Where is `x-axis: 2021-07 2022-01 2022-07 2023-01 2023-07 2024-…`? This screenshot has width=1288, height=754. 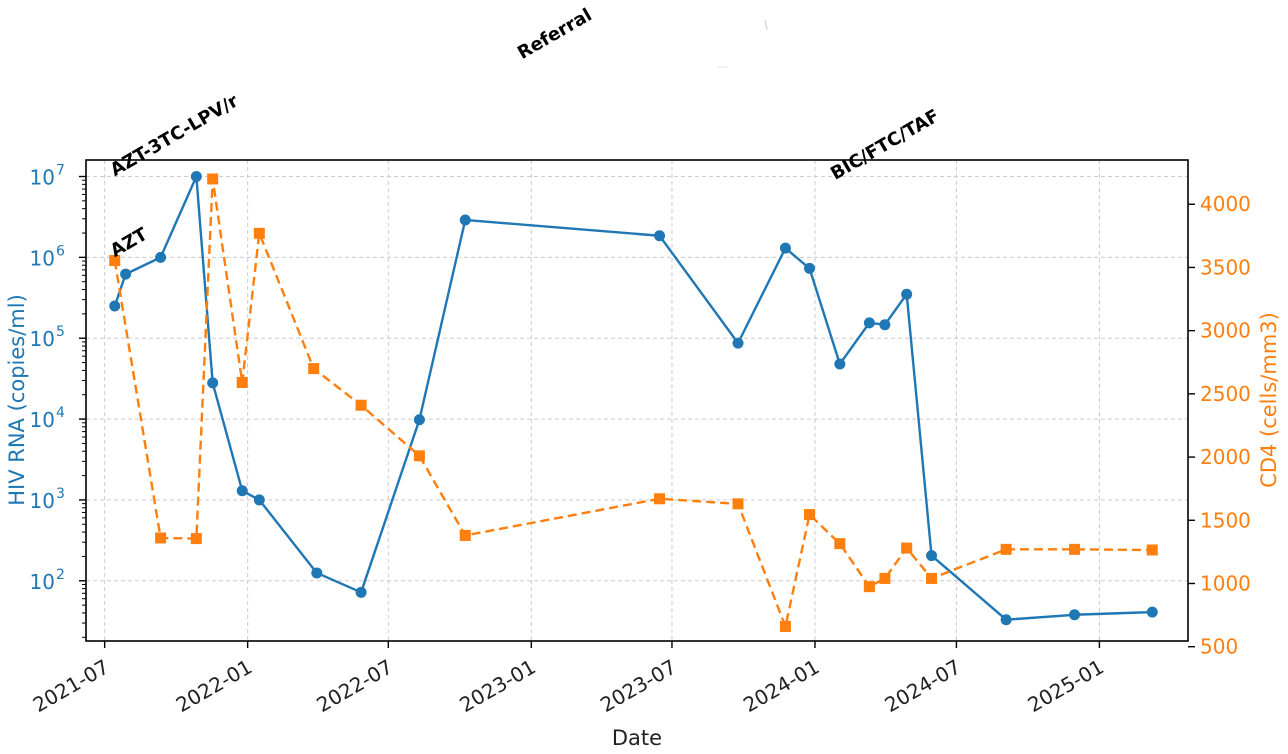 x-axis: 2021-07 2022-01 2022-07 2023-01 2023-07 2024-… is located at coordinates (568, 679).